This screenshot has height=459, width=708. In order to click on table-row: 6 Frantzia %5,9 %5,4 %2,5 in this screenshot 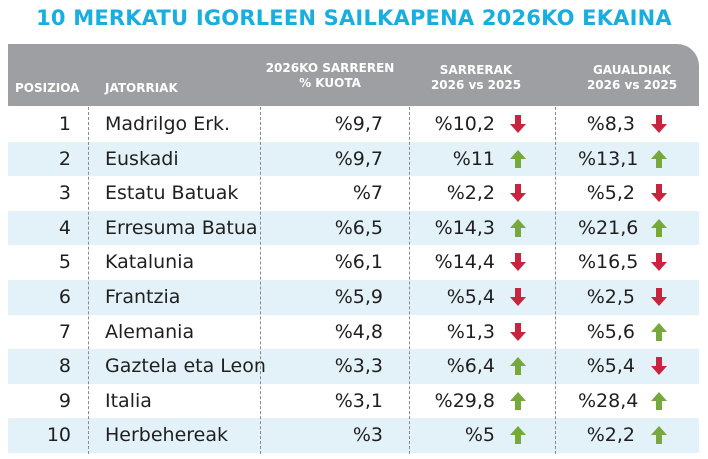, I will do `click(353, 297)`.